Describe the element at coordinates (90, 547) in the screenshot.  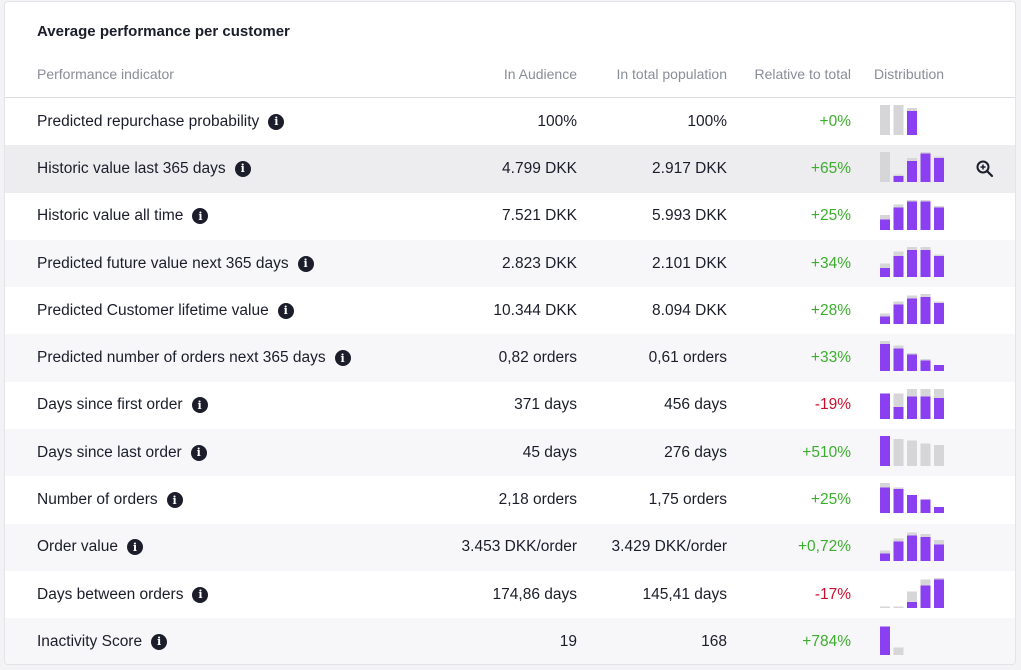
I see `indicator-cell: Order value i` at that location.